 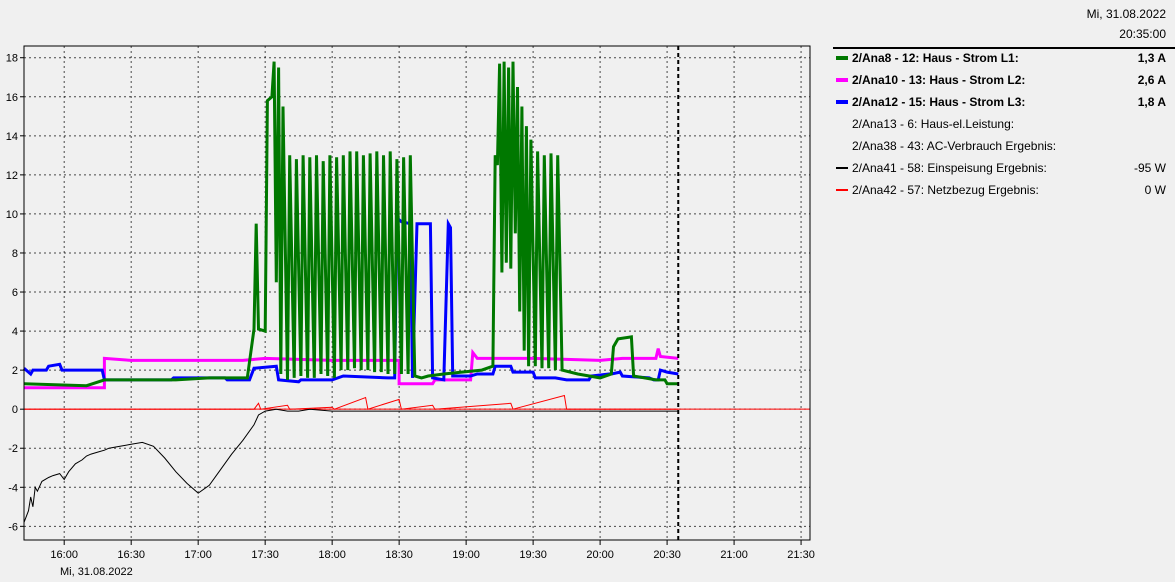 I want to click on x-tick-label: 19:00, so click(x=466, y=555).